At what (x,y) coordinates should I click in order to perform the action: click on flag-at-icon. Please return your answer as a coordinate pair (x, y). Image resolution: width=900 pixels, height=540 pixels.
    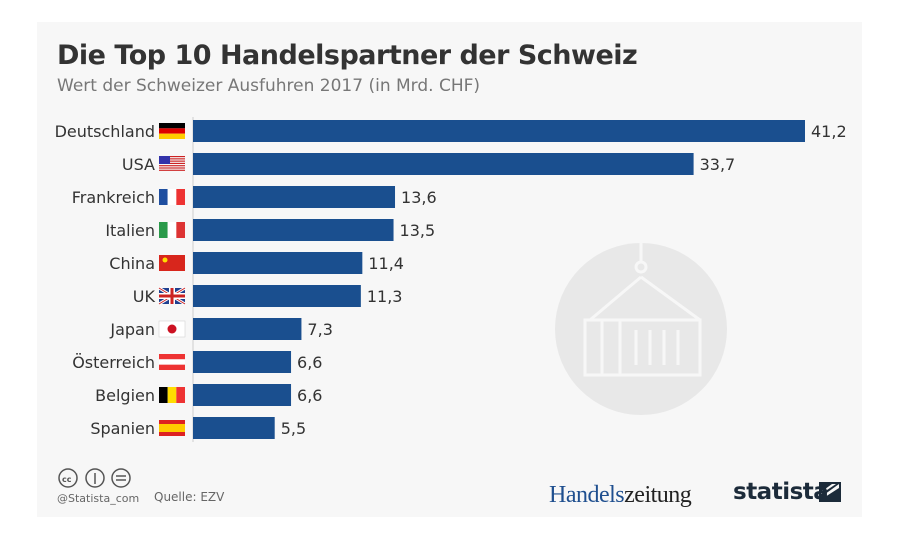
    Looking at the image, I should click on (172, 362).